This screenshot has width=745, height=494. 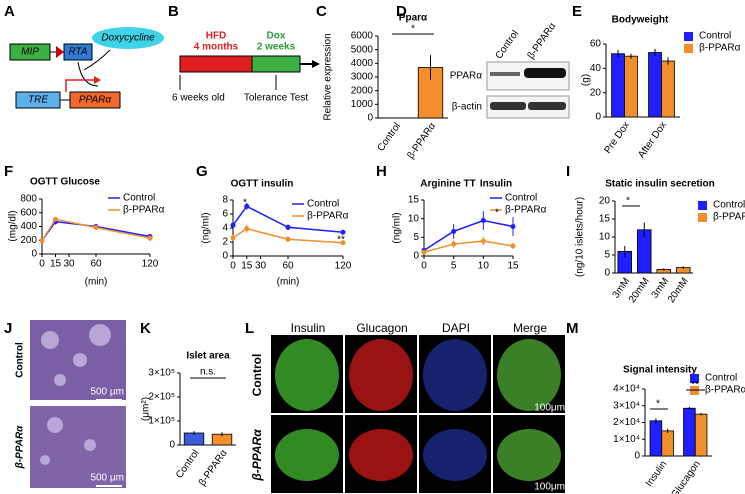 What do you see at coordinates (202, 171) in the screenshot?
I see `panel-label: G` at bounding box center [202, 171].